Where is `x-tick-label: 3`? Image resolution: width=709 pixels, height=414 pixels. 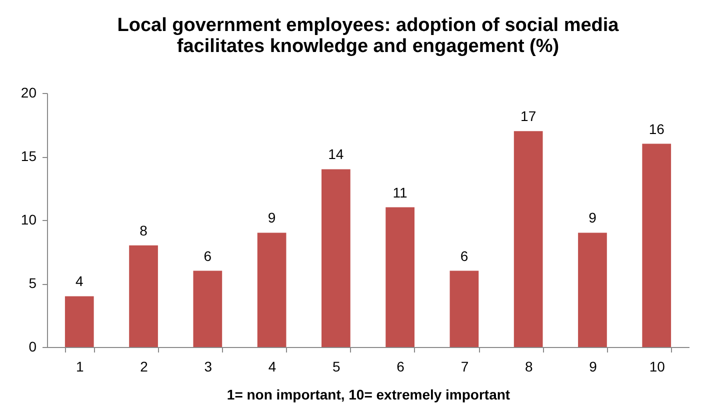
x-tick-label: 3 is located at coordinates (208, 366).